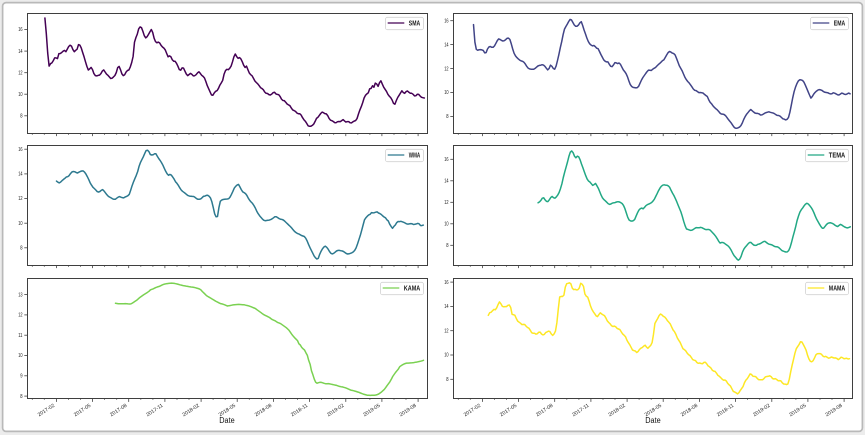 The image size is (865, 435). Describe the element at coordinates (414, 23) in the screenshot. I see `svg-text: SMA` at that location.